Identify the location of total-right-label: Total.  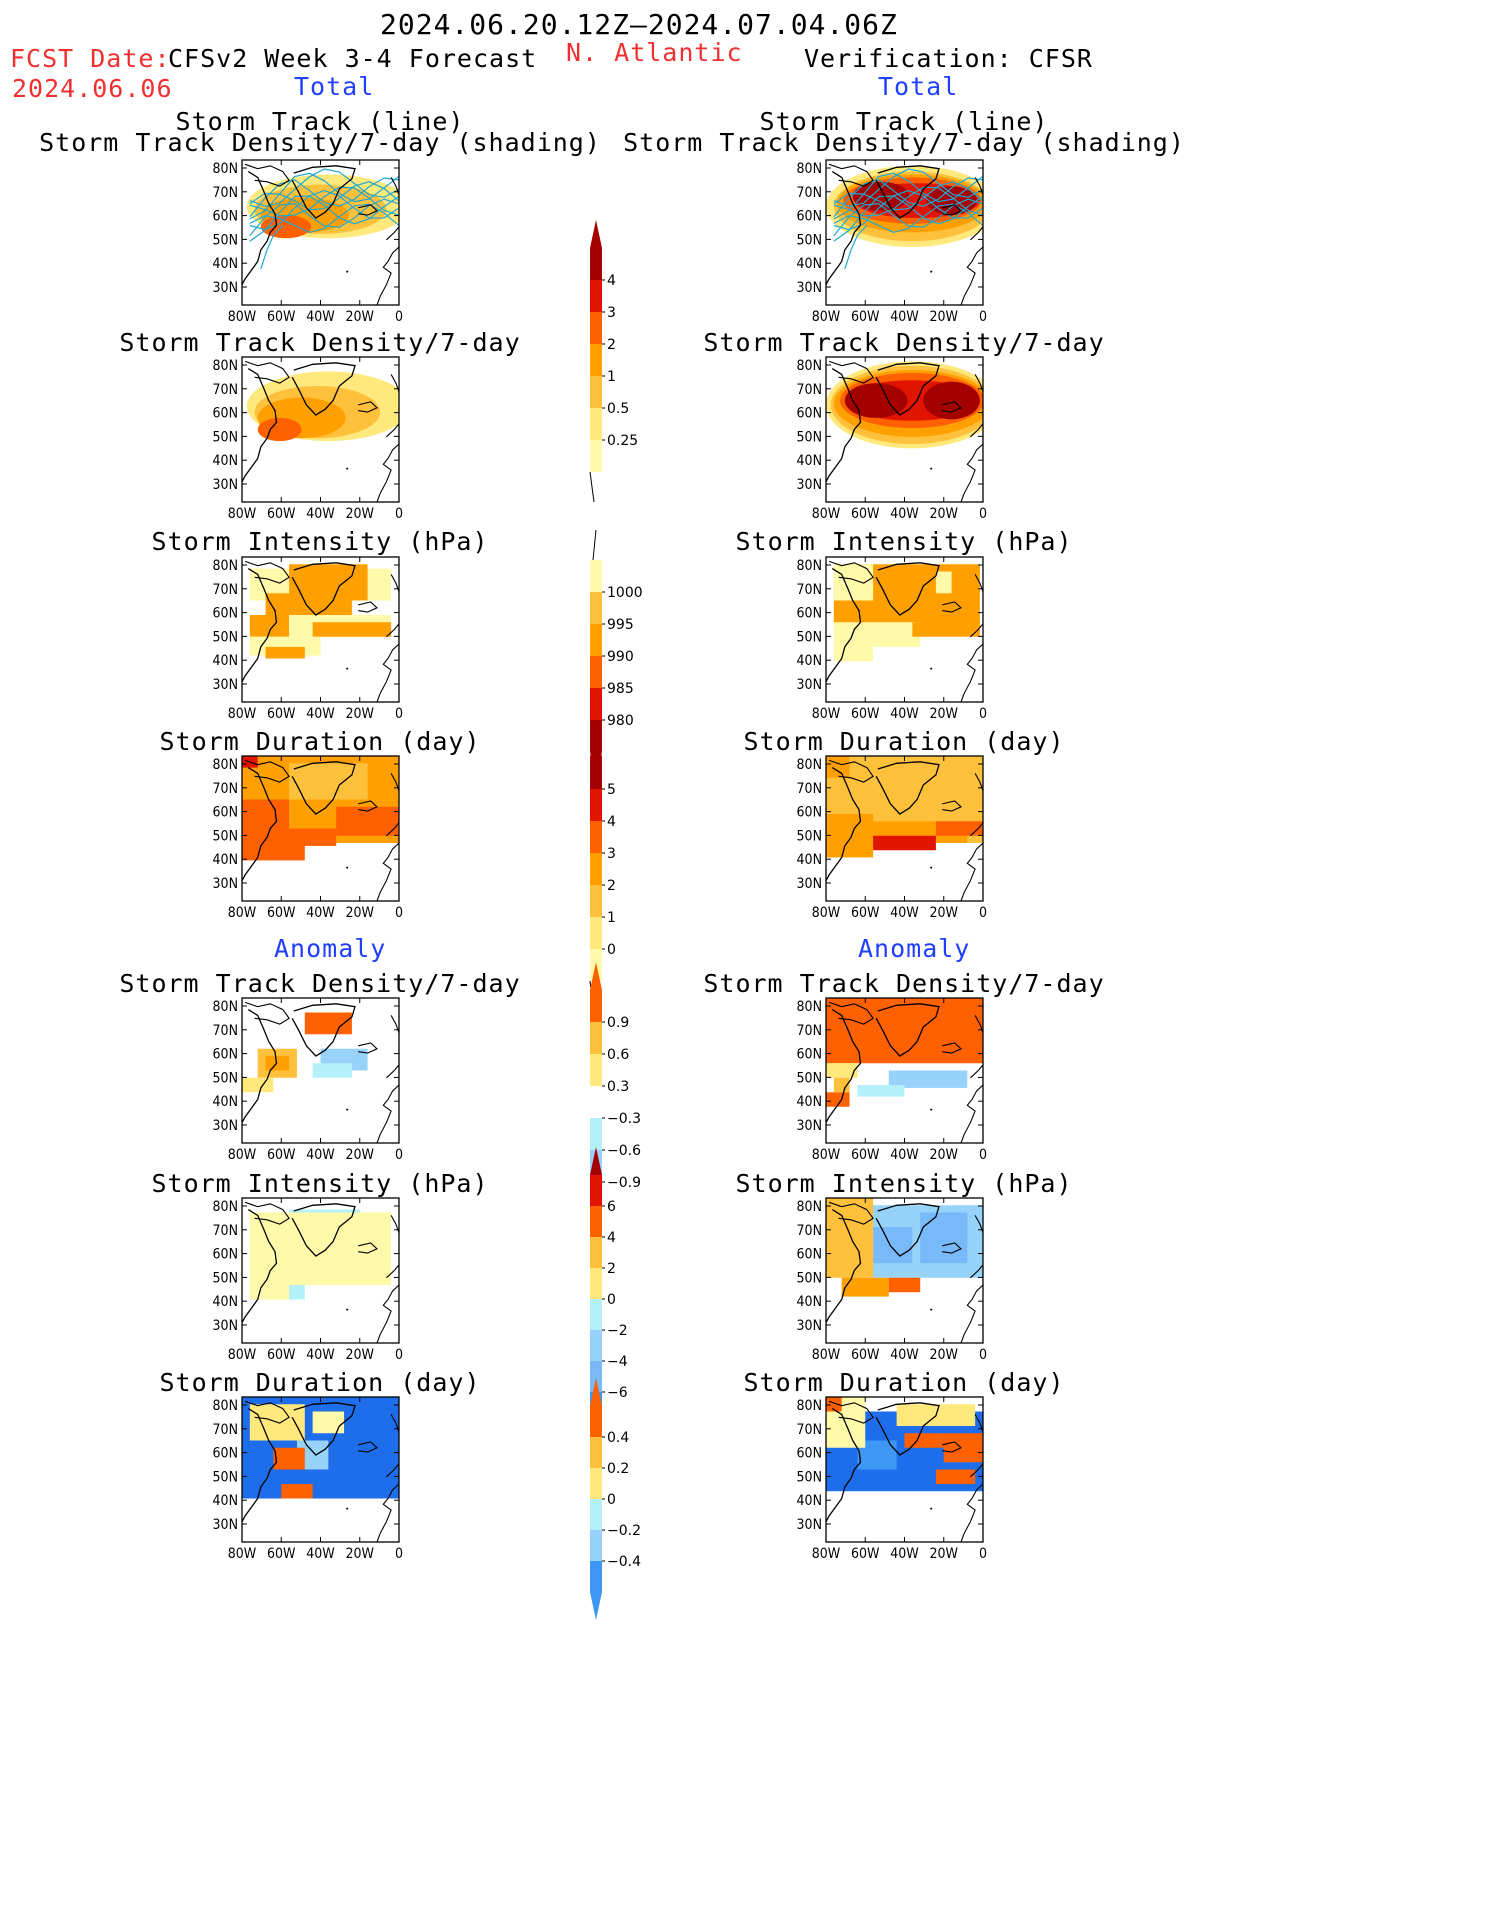
(918, 86).